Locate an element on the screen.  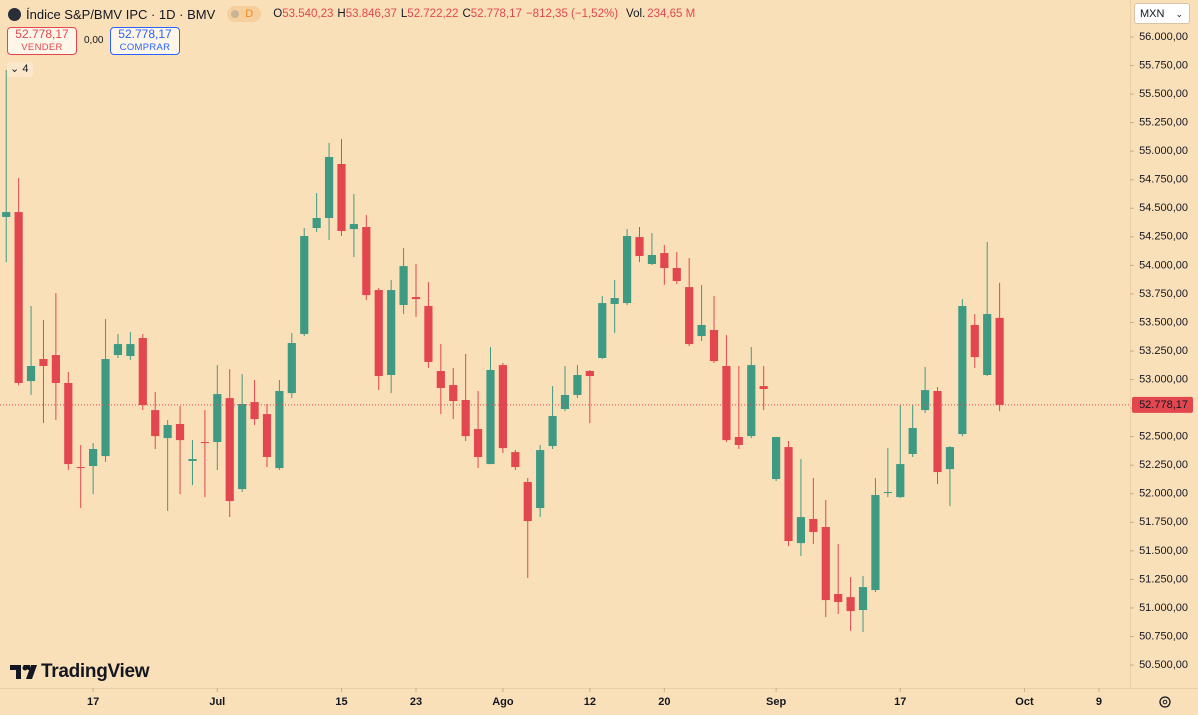
y-tick-label: 50.500,00 is located at coordinates (1163, 665).